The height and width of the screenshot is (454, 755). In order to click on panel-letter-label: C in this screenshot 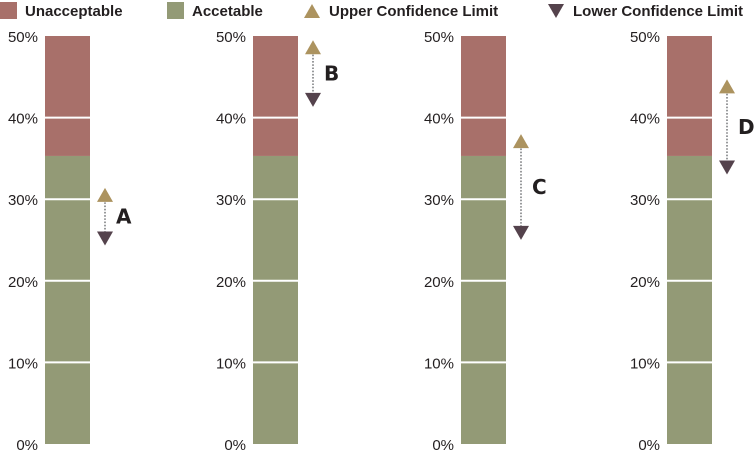, I will do `click(539, 187)`.